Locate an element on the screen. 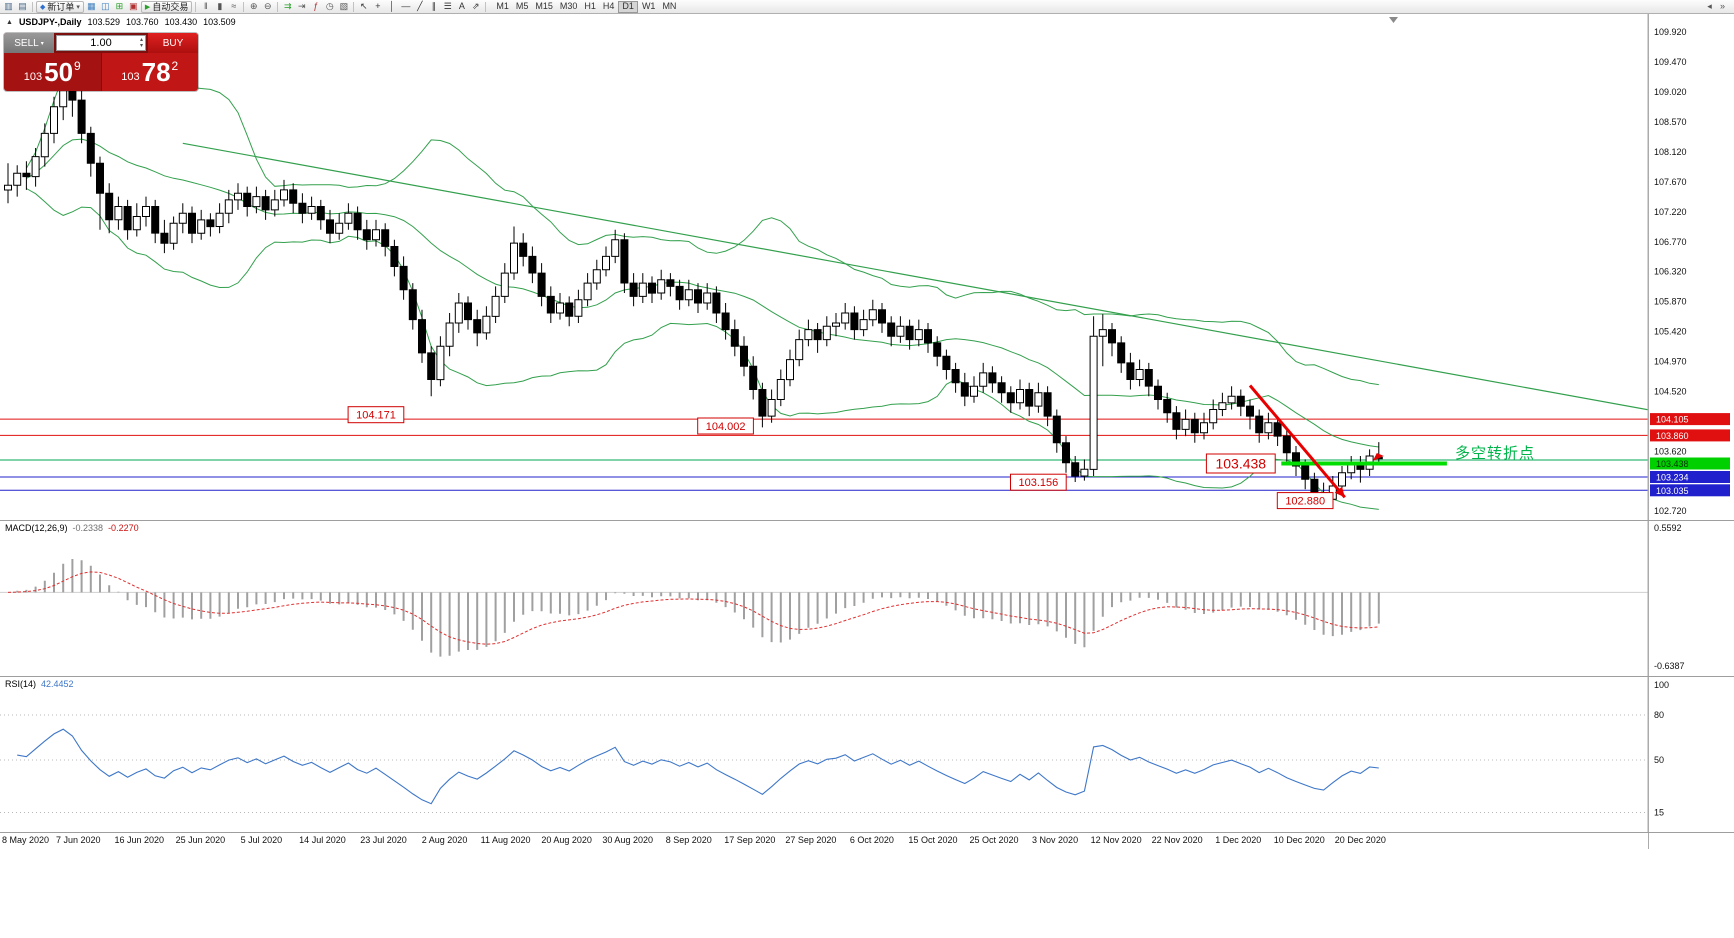 The image size is (1734, 938). chart-shift-icon: ⇥ is located at coordinates (302, 5).